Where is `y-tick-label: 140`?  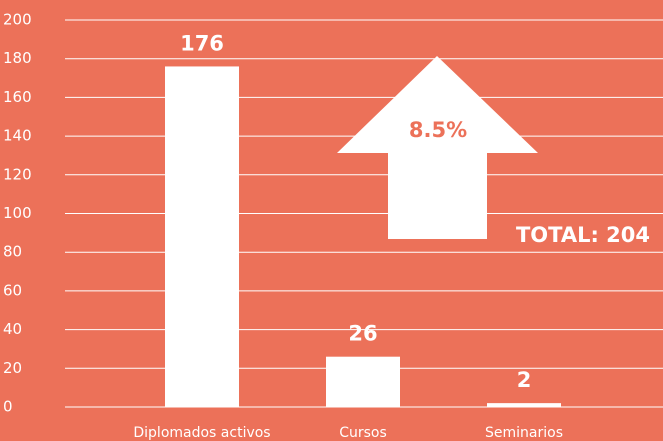 y-tick-label: 140 is located at coordinates (17, 136).